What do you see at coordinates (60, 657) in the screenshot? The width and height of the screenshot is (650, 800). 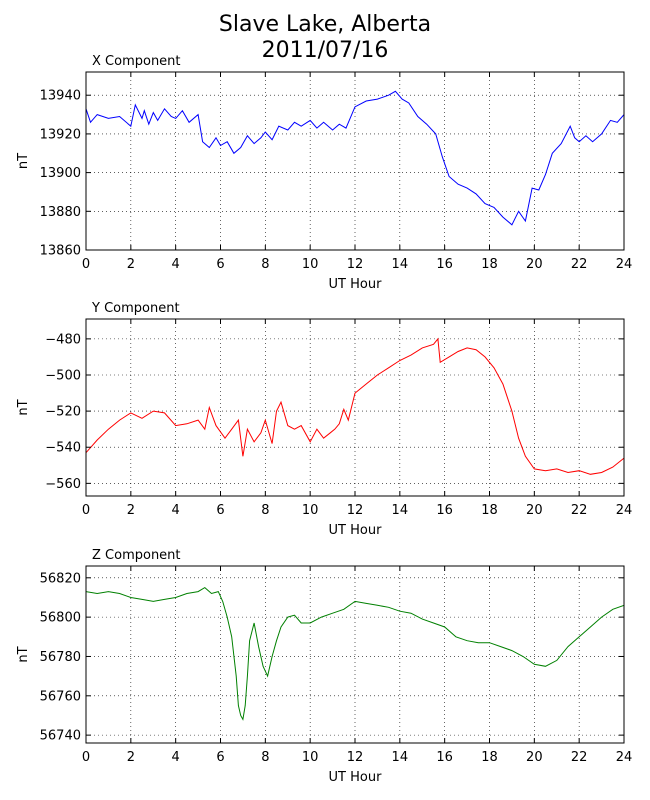 I see `z-ytick-label: 56780` at bounding box center [60, 657].